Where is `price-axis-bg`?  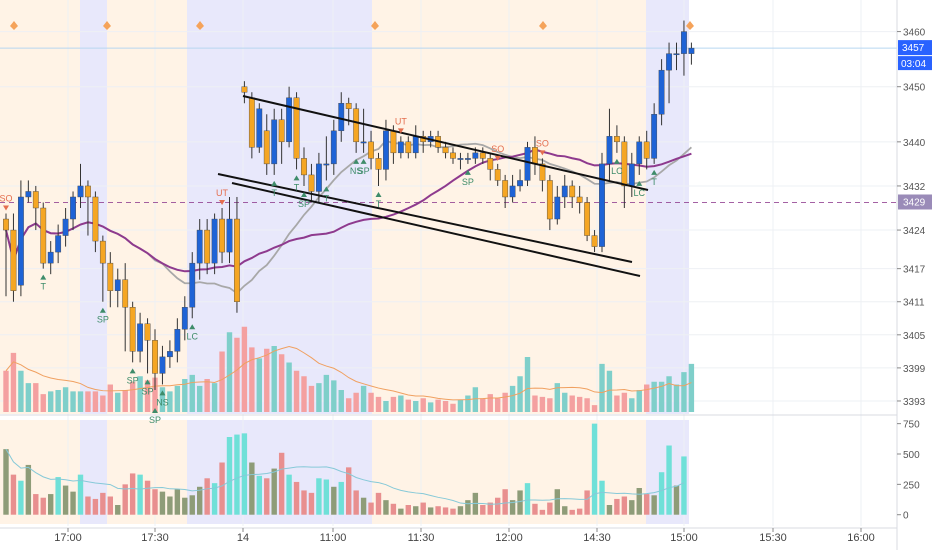
price-axis-bg is located at coordinates (914, 275).